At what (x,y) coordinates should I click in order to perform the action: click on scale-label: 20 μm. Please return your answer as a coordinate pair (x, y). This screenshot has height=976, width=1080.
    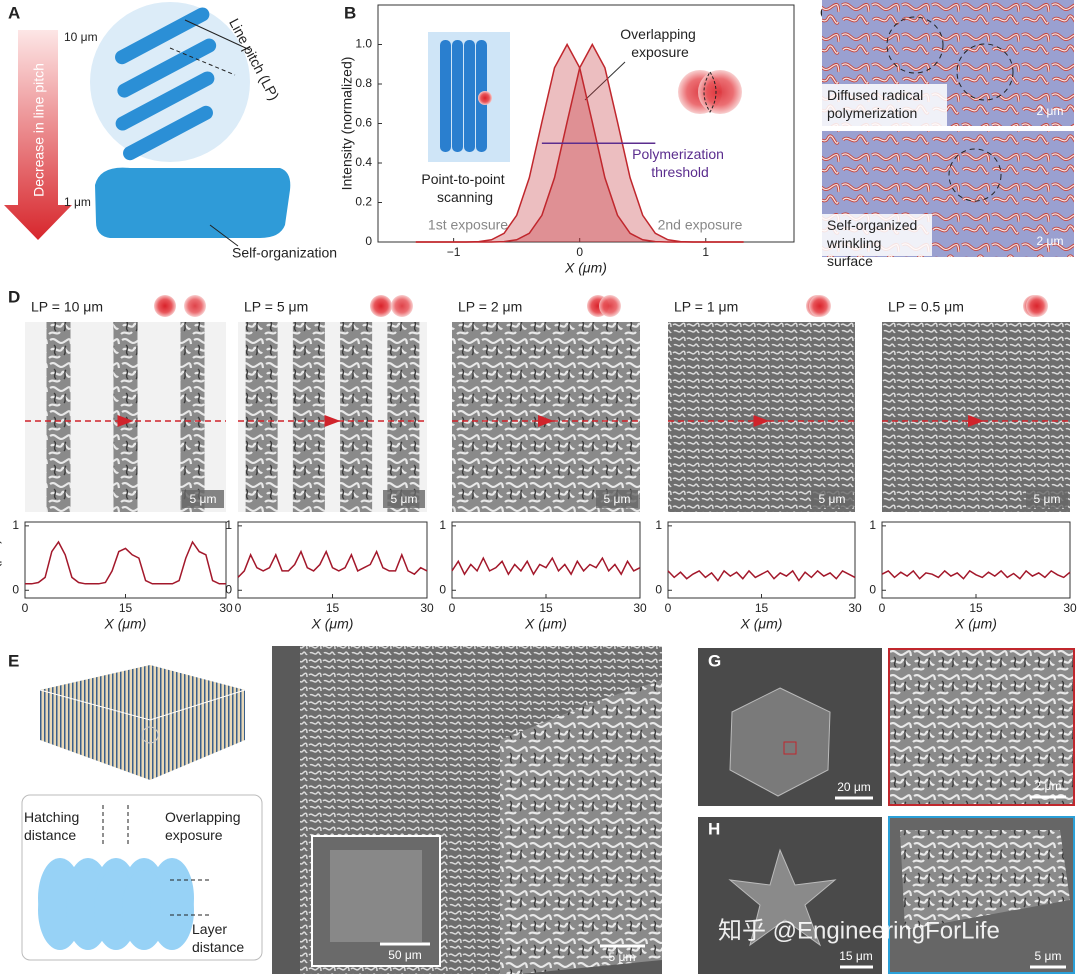
    Looking at the image, I should click on (854, 787).